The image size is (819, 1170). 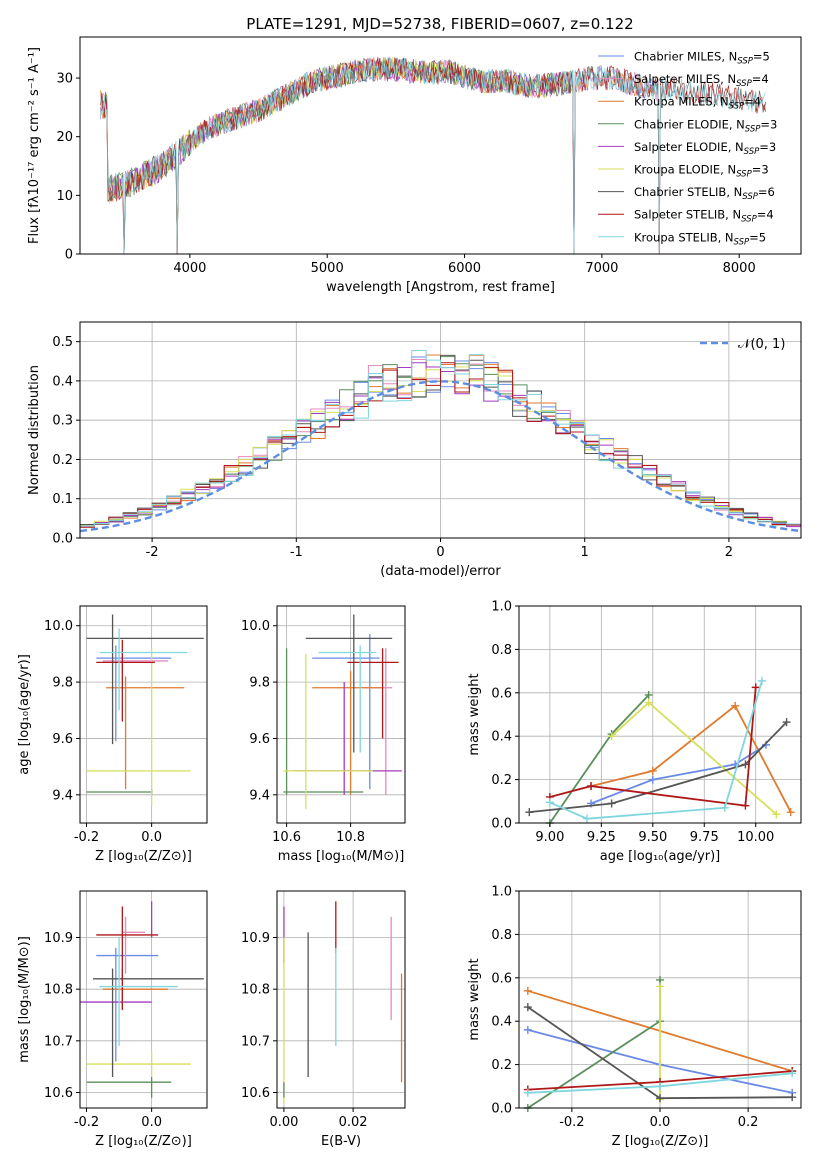 I want to click on y-tick-label: 10.9, so click(x=58, y=938).